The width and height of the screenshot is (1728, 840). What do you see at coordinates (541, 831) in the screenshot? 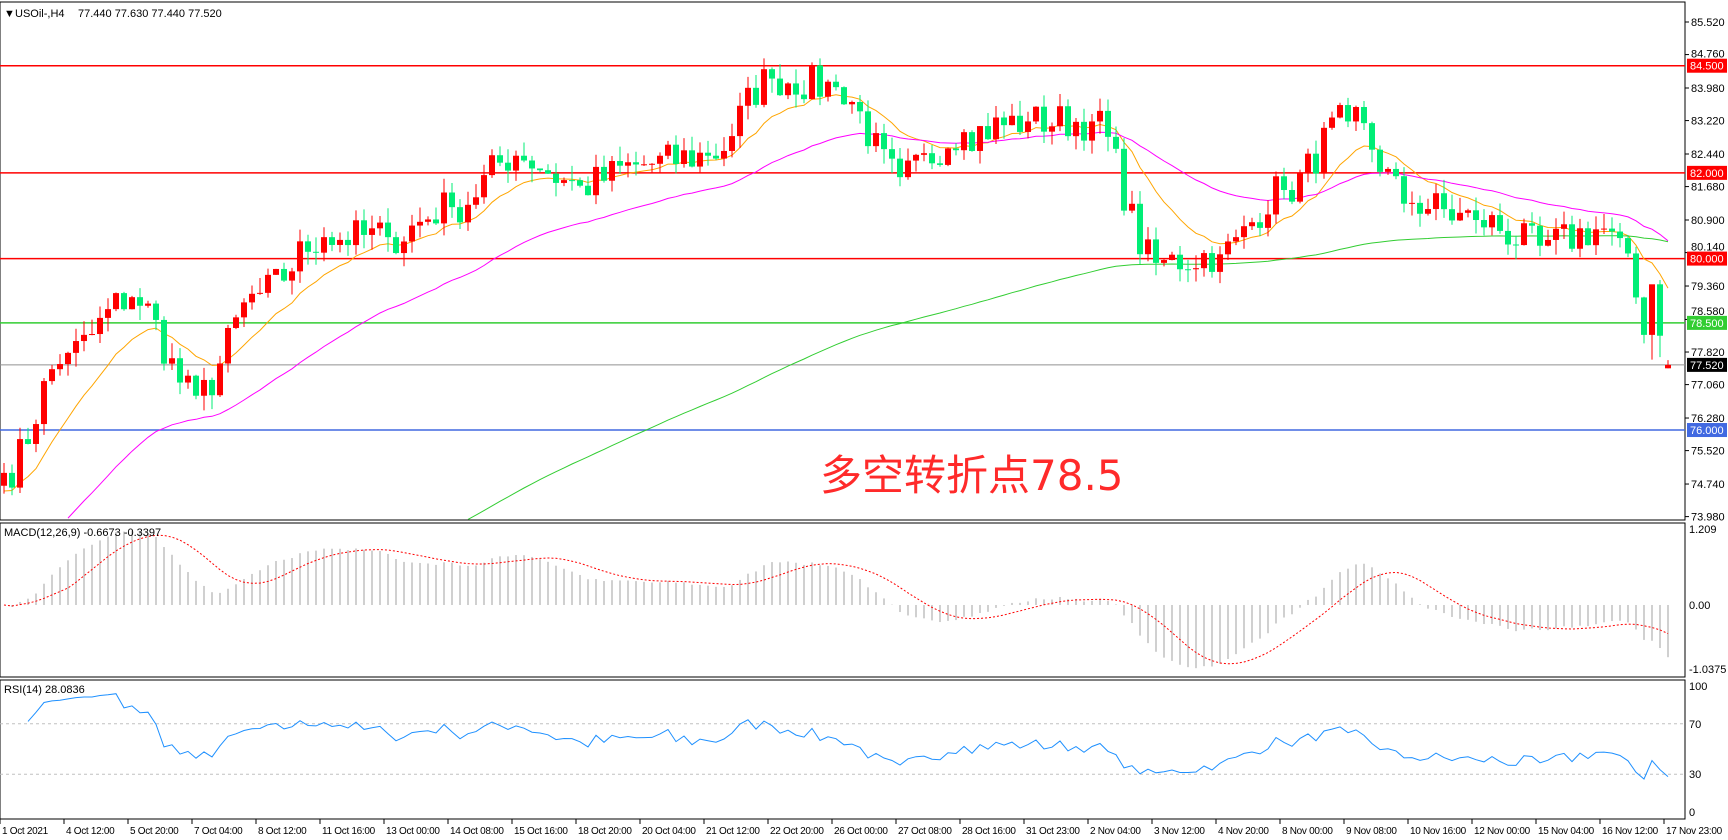
I see `time-tick-label: 15 Oct 16:00` at bounding box center [541, 831].